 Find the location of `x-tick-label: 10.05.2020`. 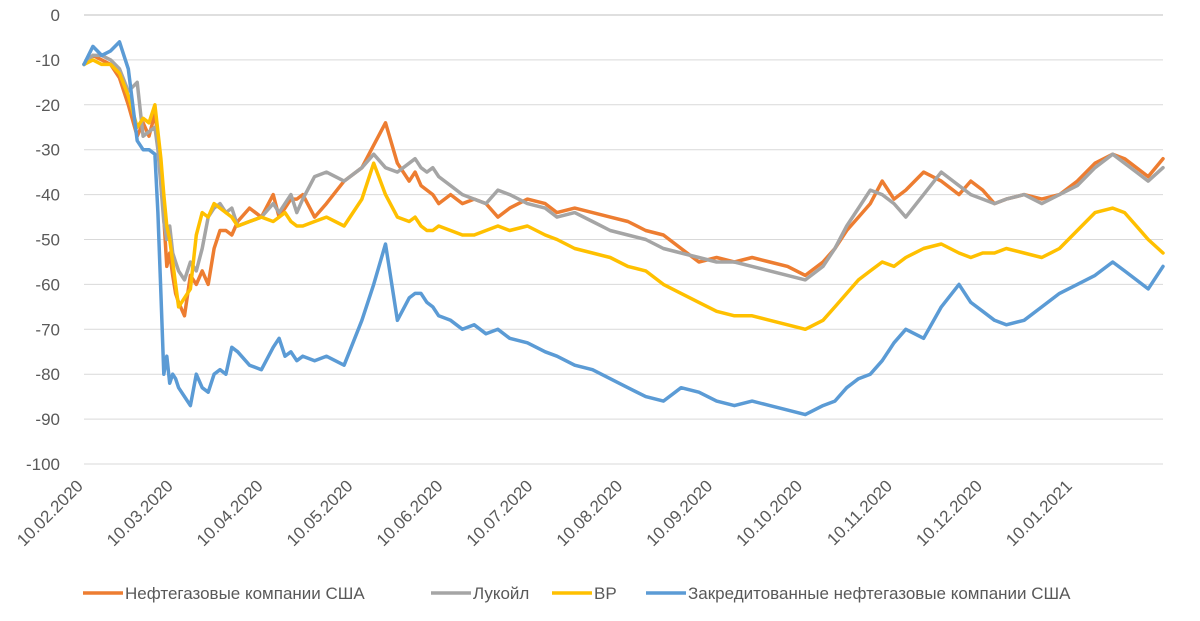

x-tick-label: 10.05.2020 is located at coordinates (320, 513).